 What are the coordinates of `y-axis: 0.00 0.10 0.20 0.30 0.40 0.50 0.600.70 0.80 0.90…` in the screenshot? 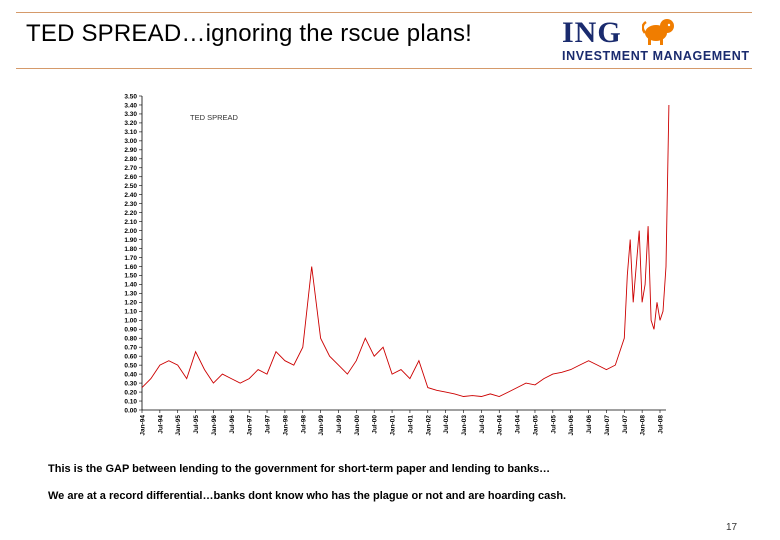 It's located at (133, 253).